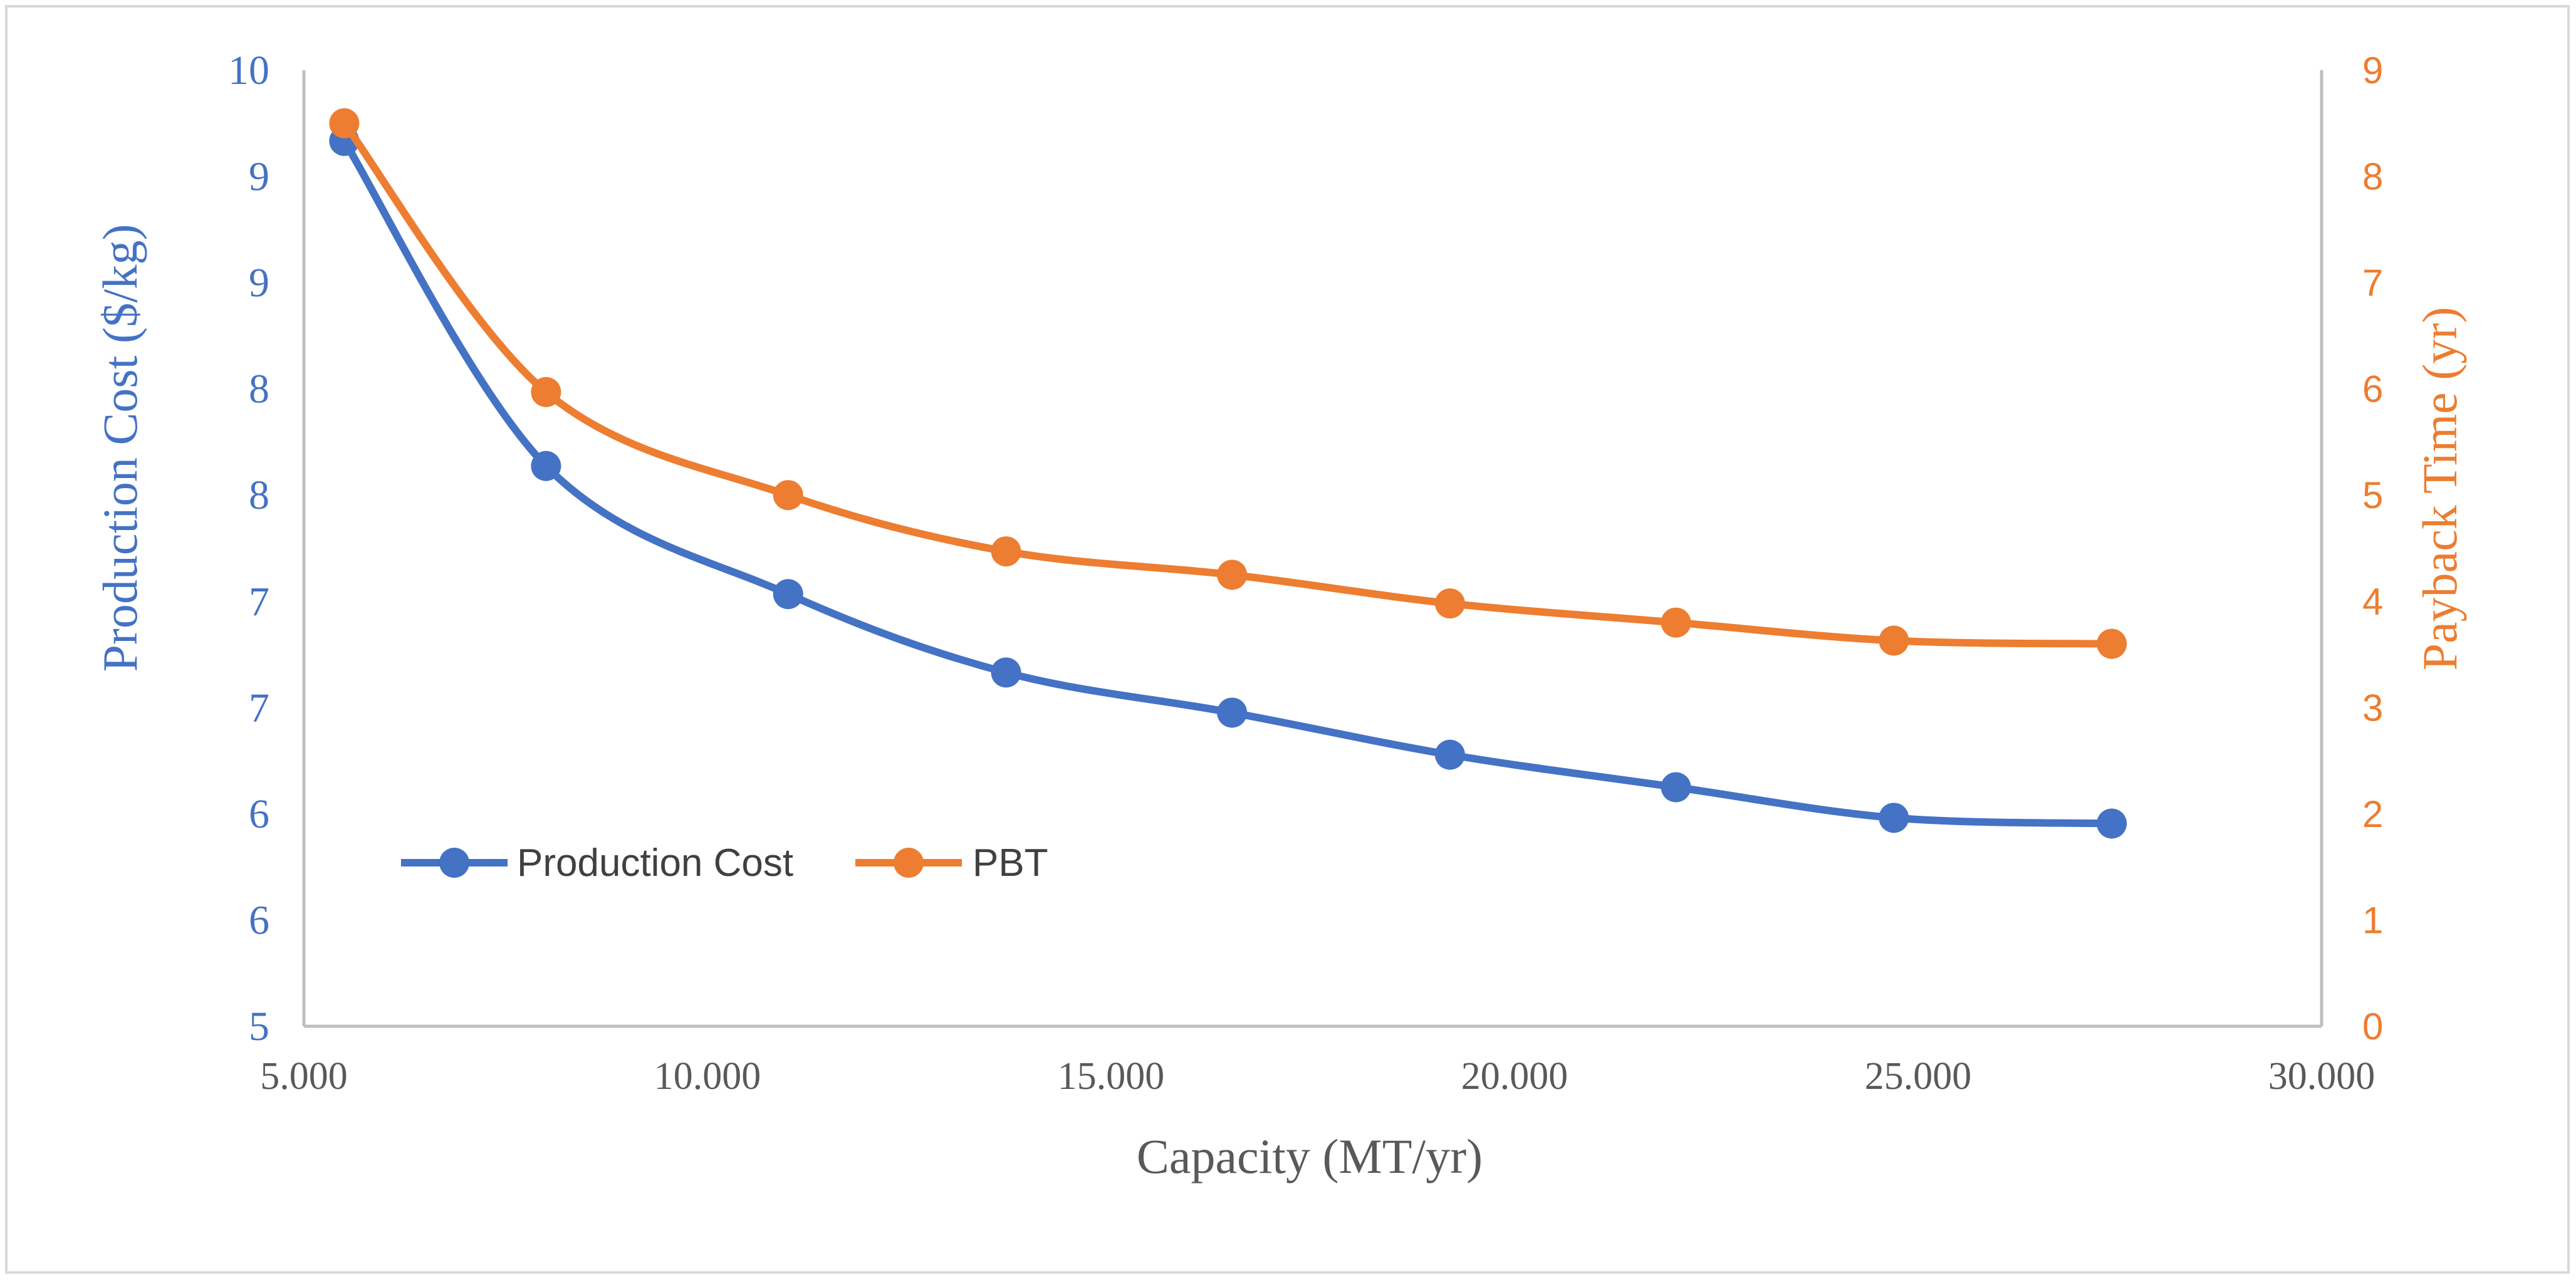  Describe the element at coordinates (454, 863) in the screenshot. I see `legend-marker-production-cost` at that location.